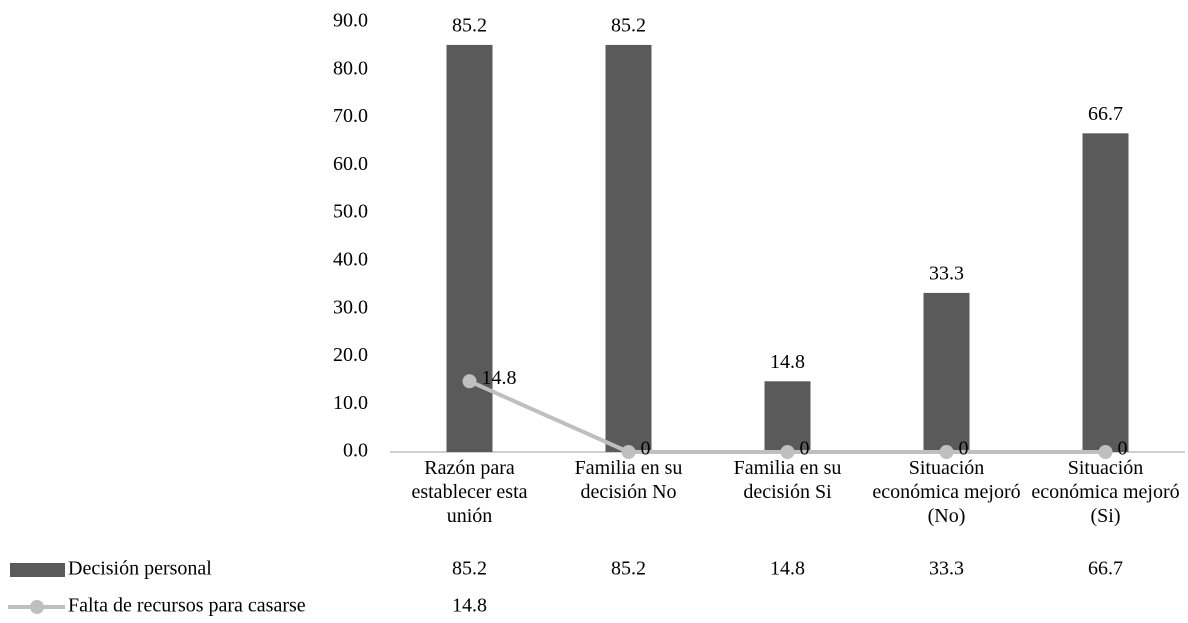  I want to click on x-tick-label: Situación económica mejoró (Si), so click(1105, 492).